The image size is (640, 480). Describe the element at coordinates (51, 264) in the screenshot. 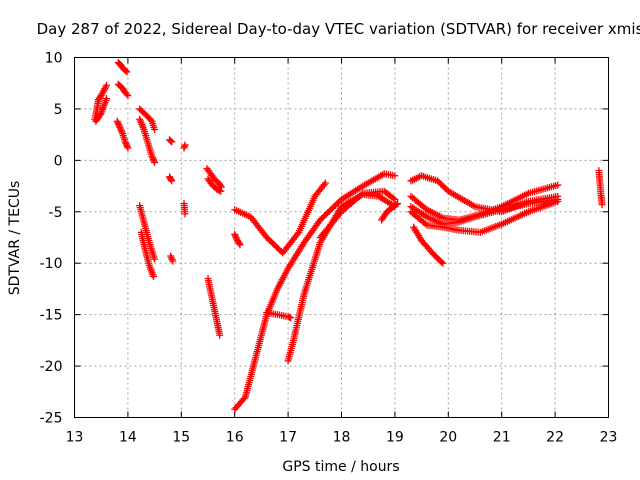

I see `y-tick-label: -10` at that location.